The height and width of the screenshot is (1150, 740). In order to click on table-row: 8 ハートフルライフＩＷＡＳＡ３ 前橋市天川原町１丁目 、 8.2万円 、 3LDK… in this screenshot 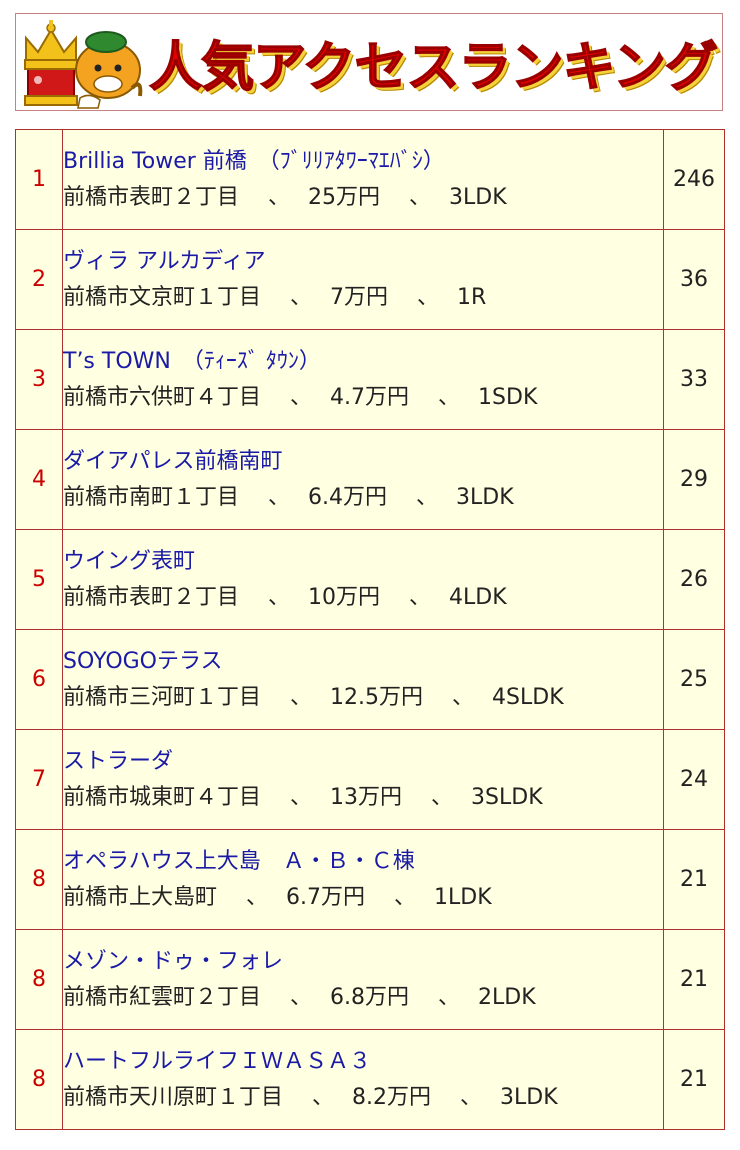, I will do `click(370, 1079)`.